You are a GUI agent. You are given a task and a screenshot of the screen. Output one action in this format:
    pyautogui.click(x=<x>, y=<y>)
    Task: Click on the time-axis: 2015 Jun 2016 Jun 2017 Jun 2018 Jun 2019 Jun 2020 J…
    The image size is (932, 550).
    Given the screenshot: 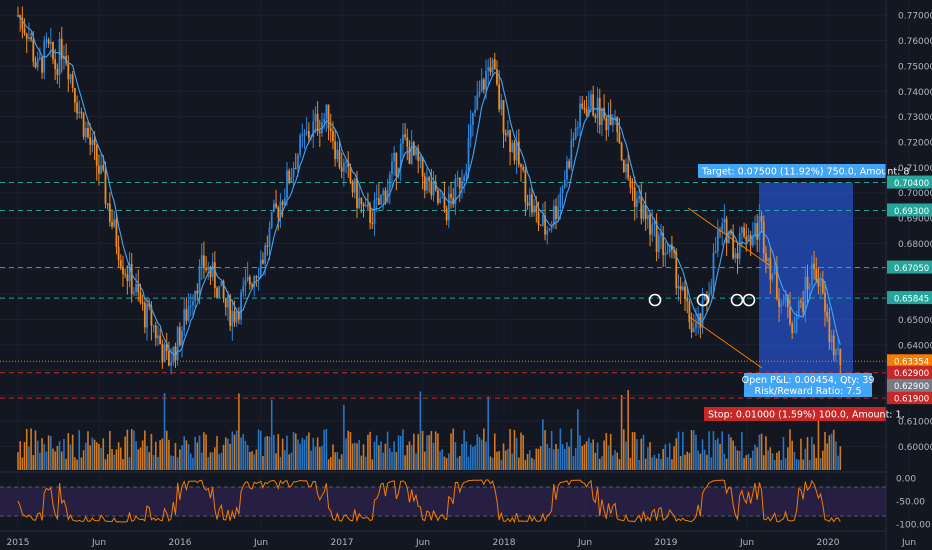 What is the action you would take?
    pyautogui.click(x=458, y=539)
    